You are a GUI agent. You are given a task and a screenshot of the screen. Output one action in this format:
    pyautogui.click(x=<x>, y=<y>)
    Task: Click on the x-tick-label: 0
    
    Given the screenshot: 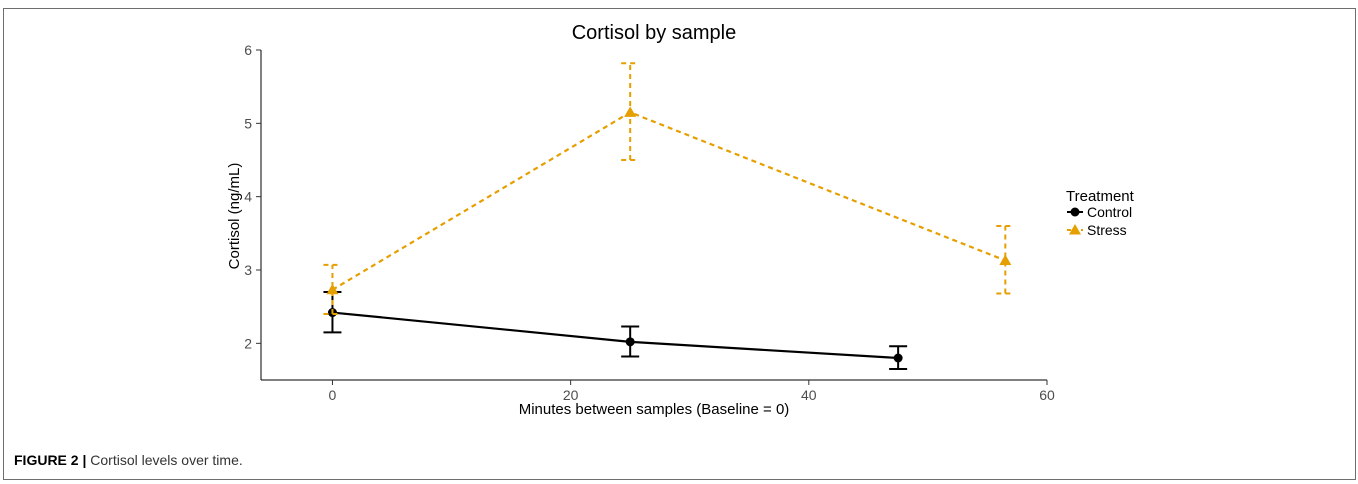 What is the action you would take?
    pyautogui.click(x=333, y=395)
    